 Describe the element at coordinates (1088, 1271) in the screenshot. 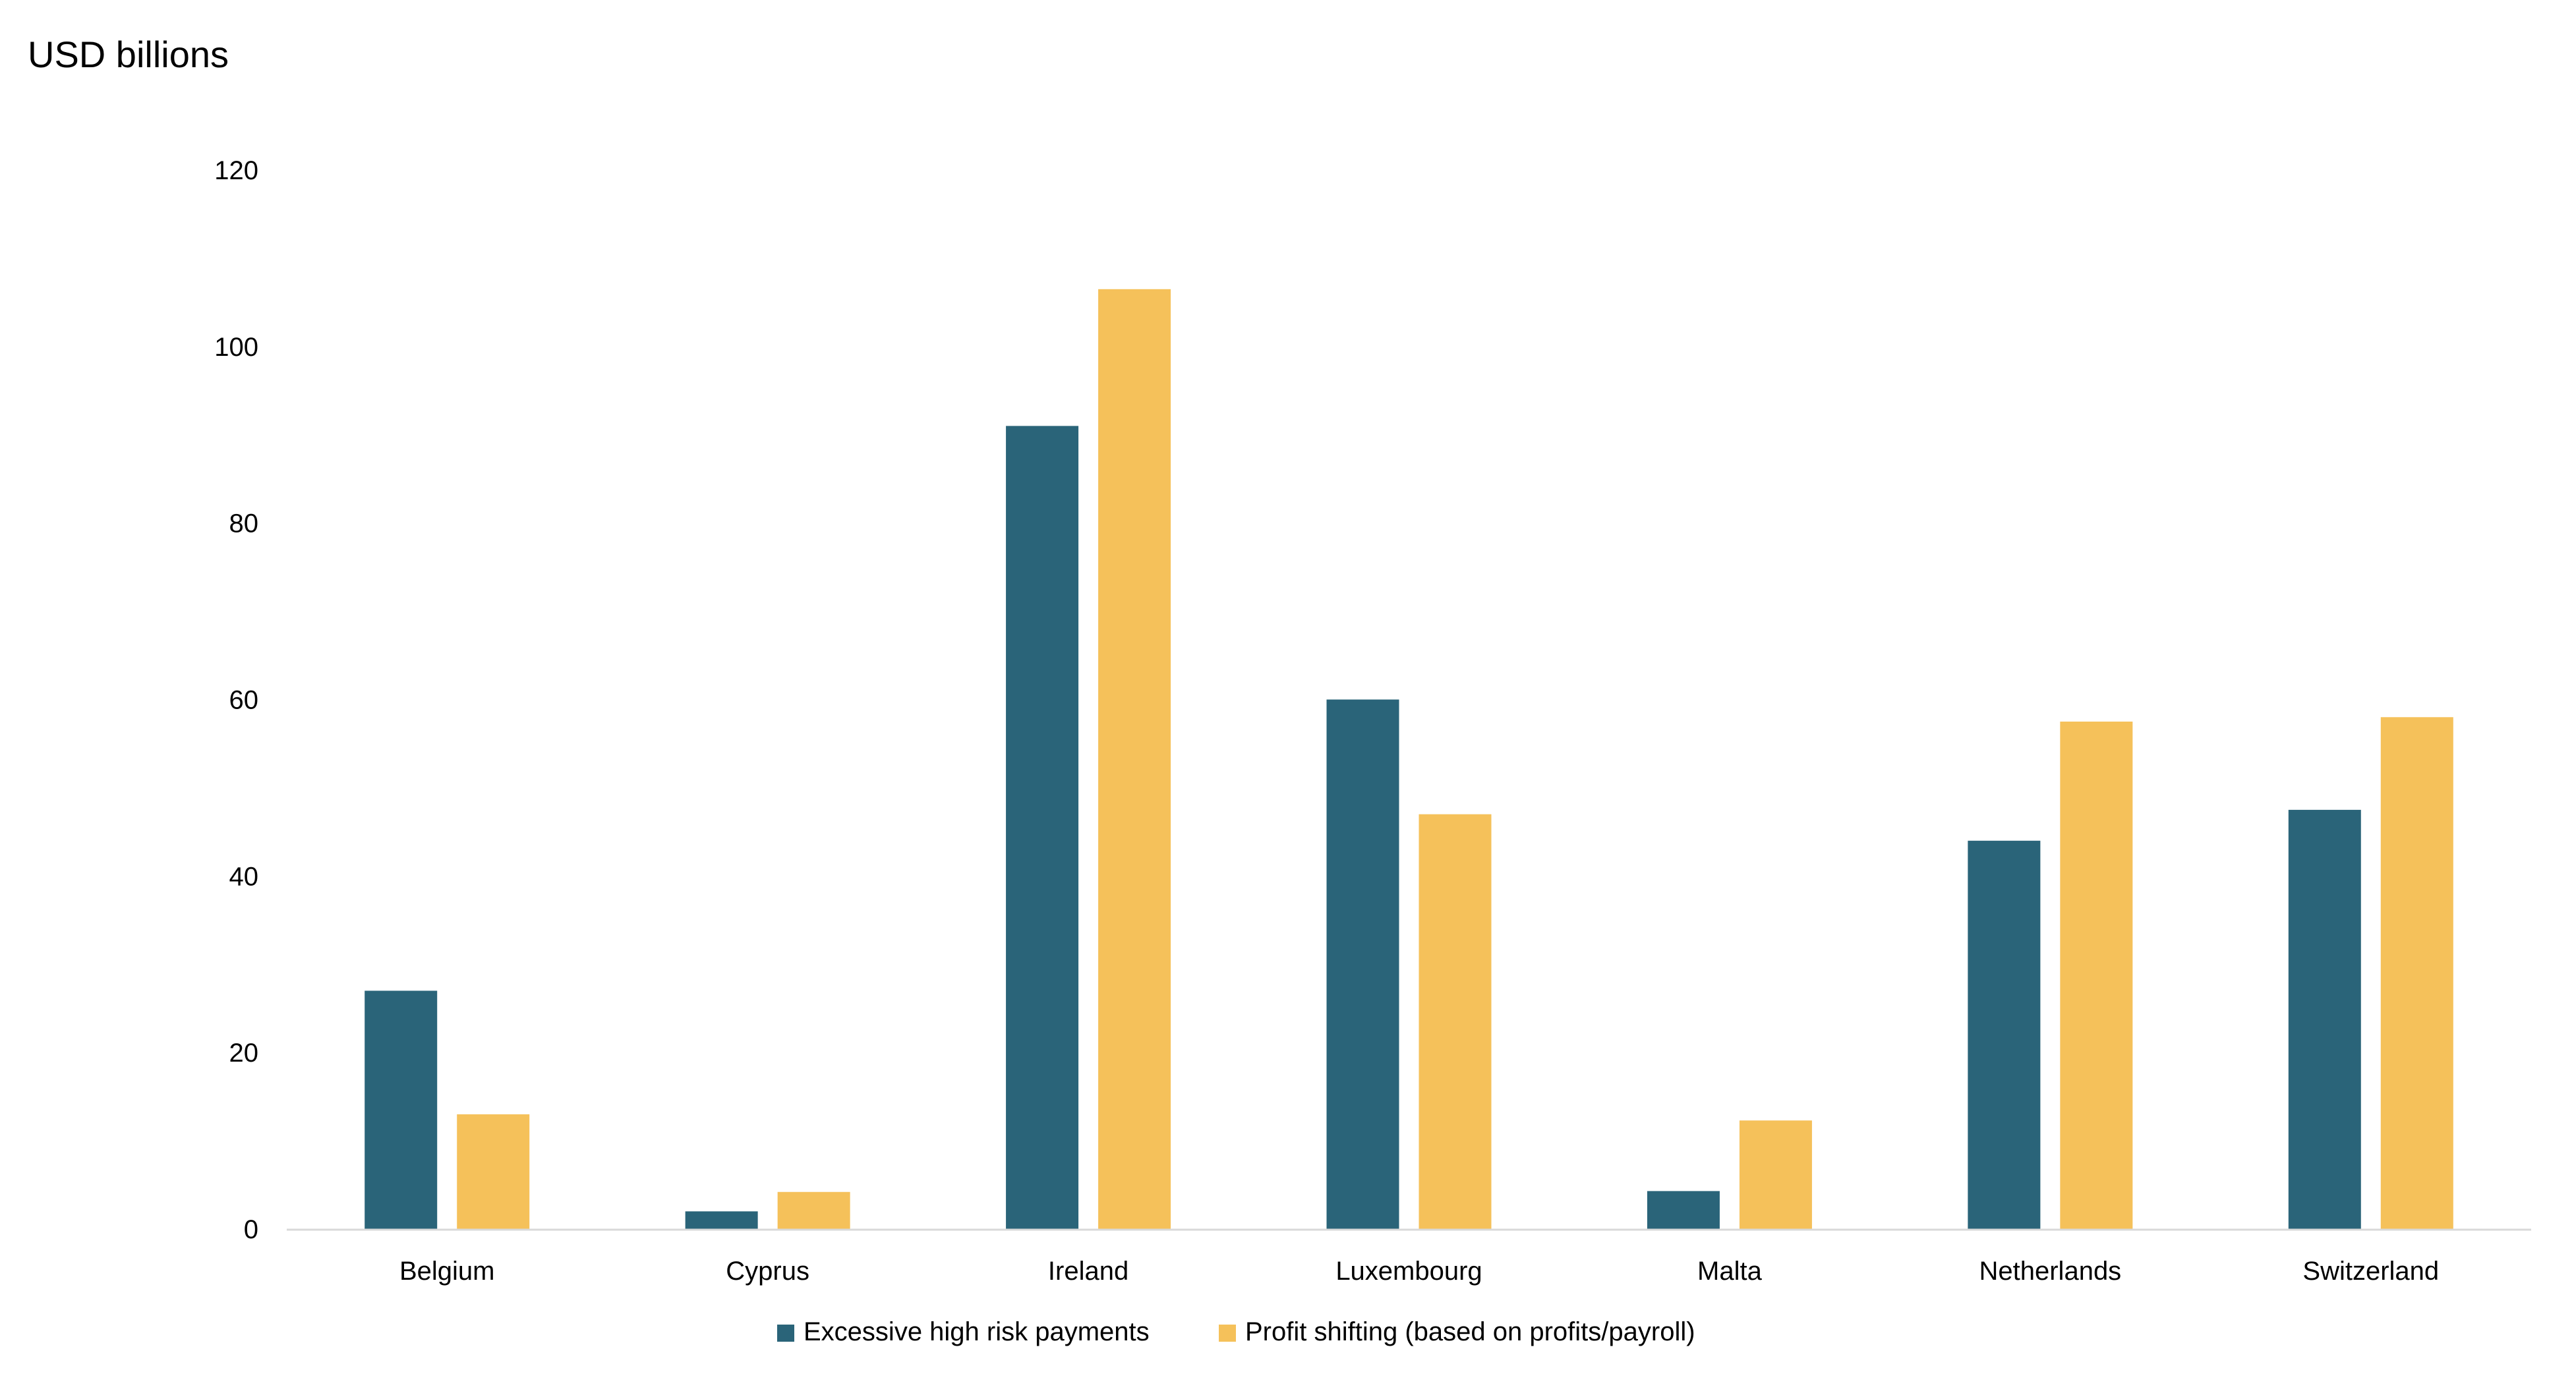

I see `x-tick-label: Ireland` at that location.